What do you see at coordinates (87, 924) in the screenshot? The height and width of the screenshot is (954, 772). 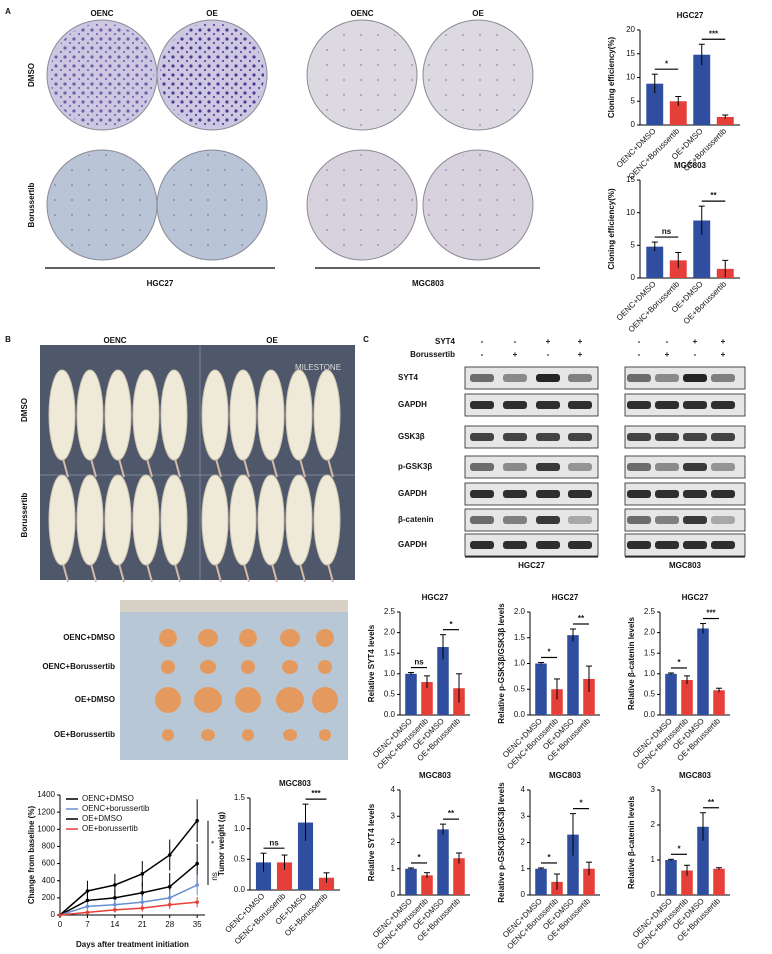 I see `x-tick-label: 7` at bounding box center [87, 924].